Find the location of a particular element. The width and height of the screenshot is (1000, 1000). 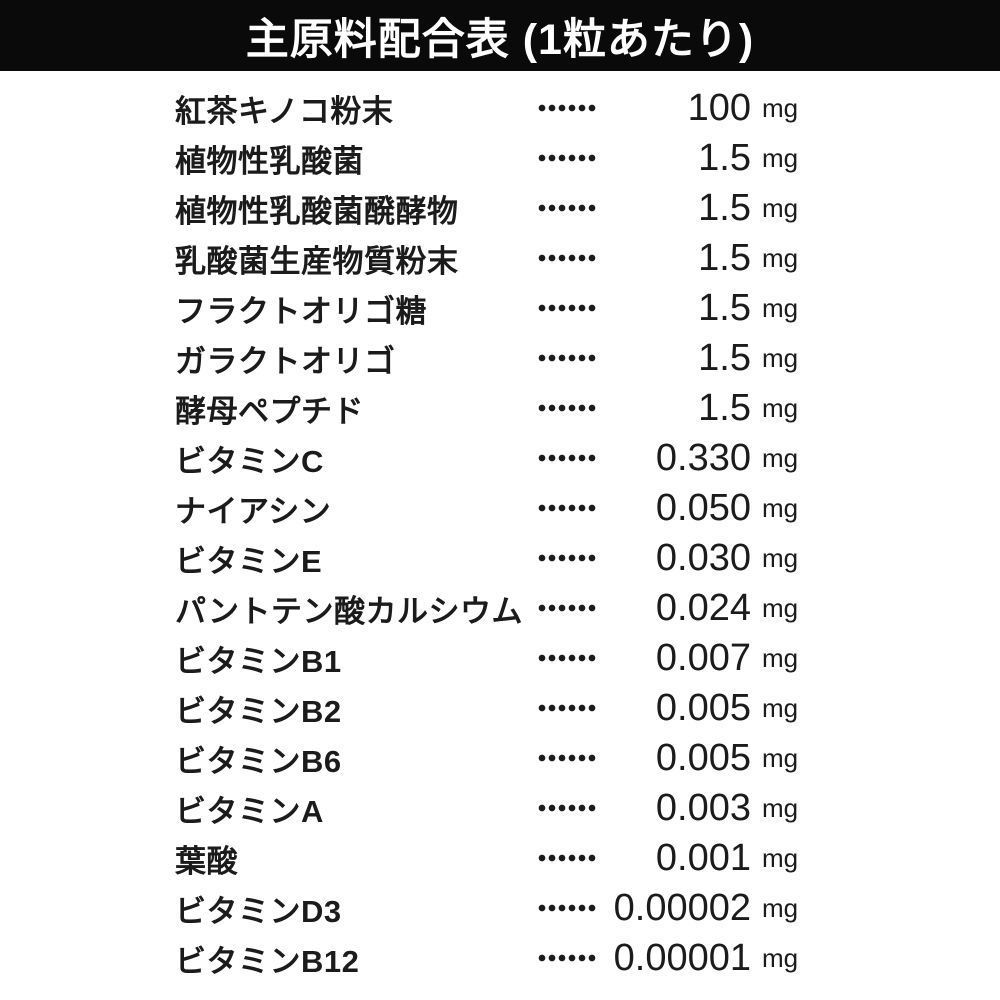

page-title: 主原料配合表 (1粒あたり) is located at coordinates (500, 39).